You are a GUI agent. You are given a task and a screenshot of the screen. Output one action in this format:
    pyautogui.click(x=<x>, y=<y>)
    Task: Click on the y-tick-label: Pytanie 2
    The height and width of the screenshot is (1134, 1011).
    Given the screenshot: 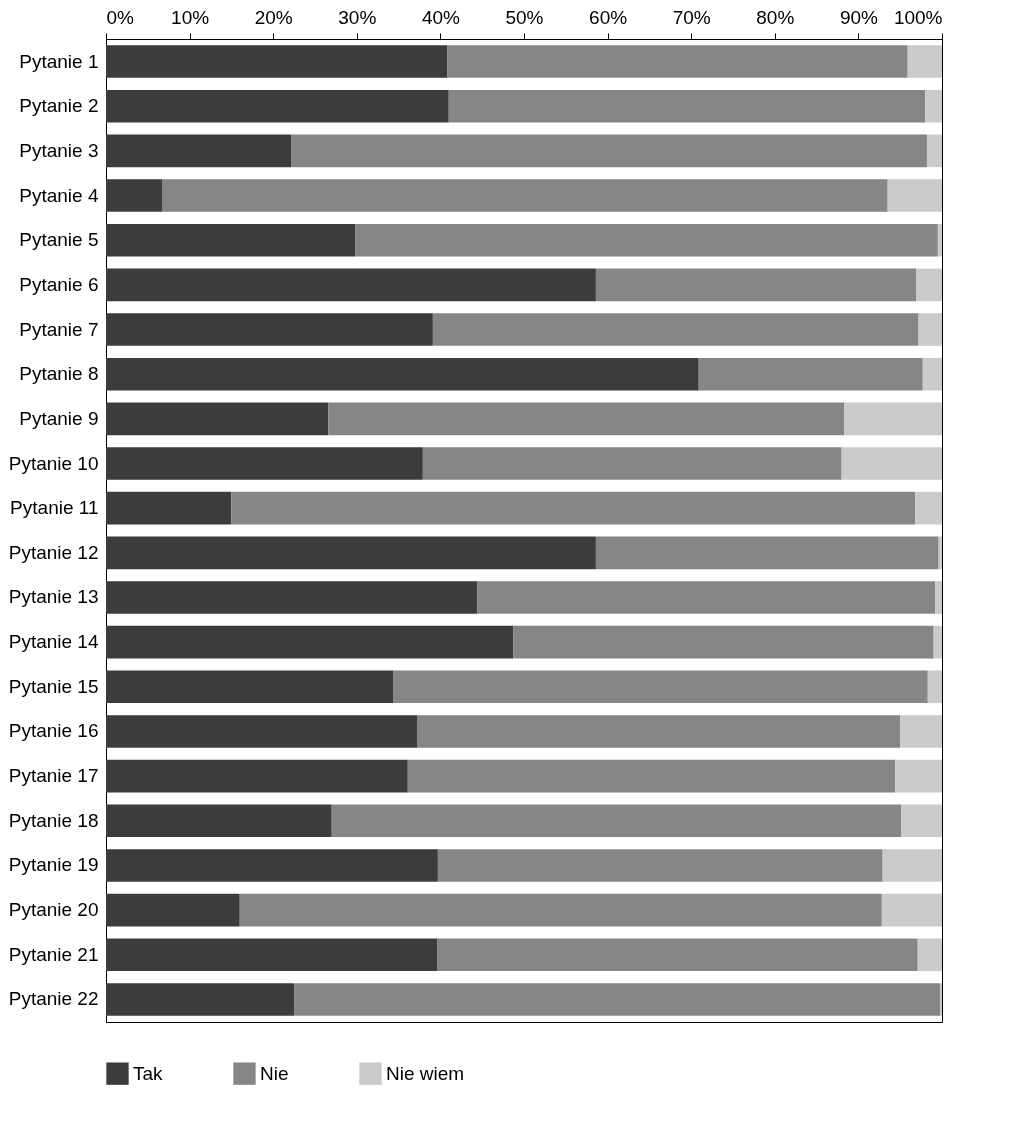 What is the action you would take?
    pyautogui.click(x=59, y=106)
    